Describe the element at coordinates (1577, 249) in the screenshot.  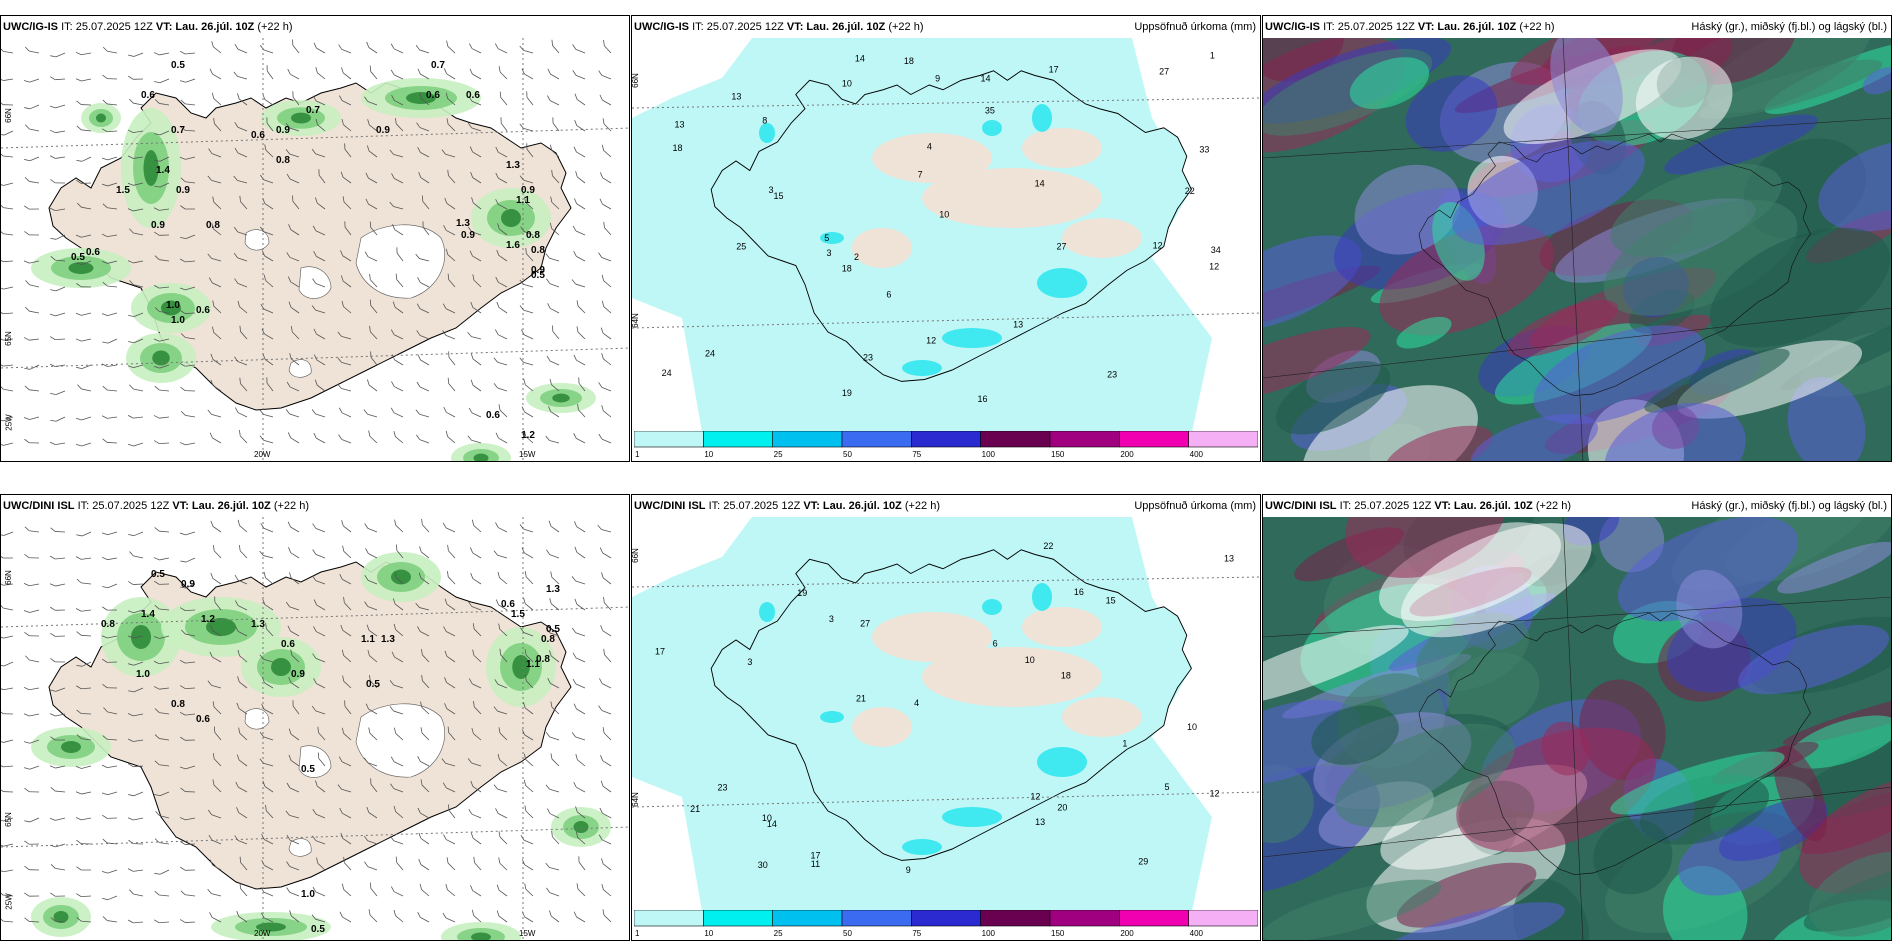
I see `cloud-map` at that location.